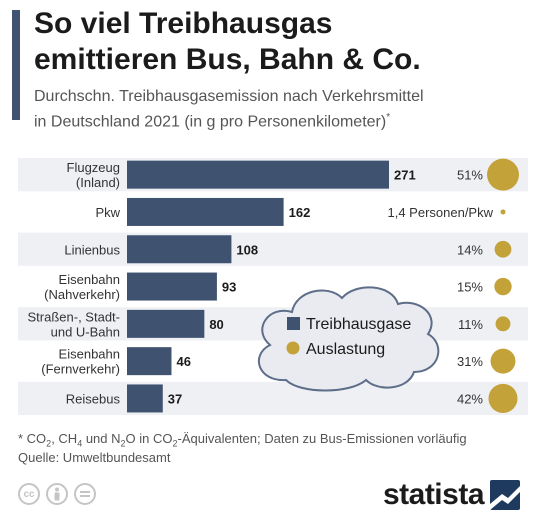  I want to click on load-value-label: 31%, so click(470, 361).